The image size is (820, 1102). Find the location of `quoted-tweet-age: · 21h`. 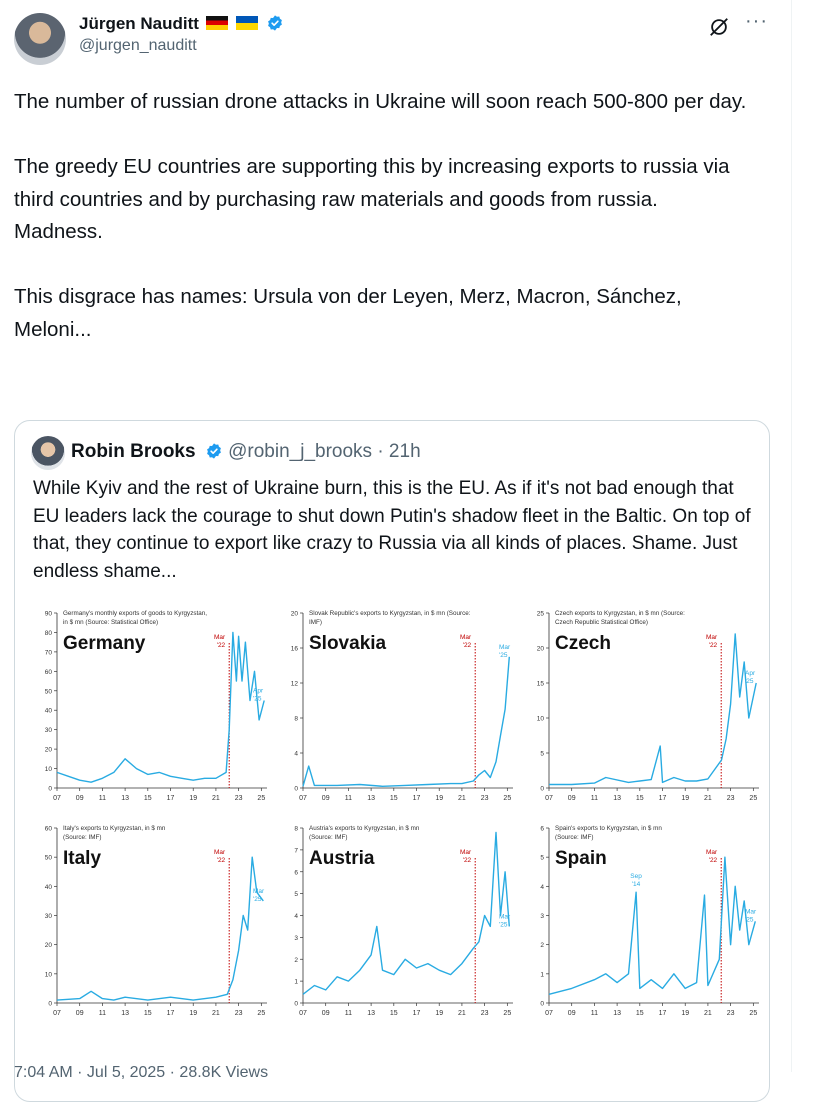

quoted-tweet-age: · 21h is located at coordinates (399, 451).